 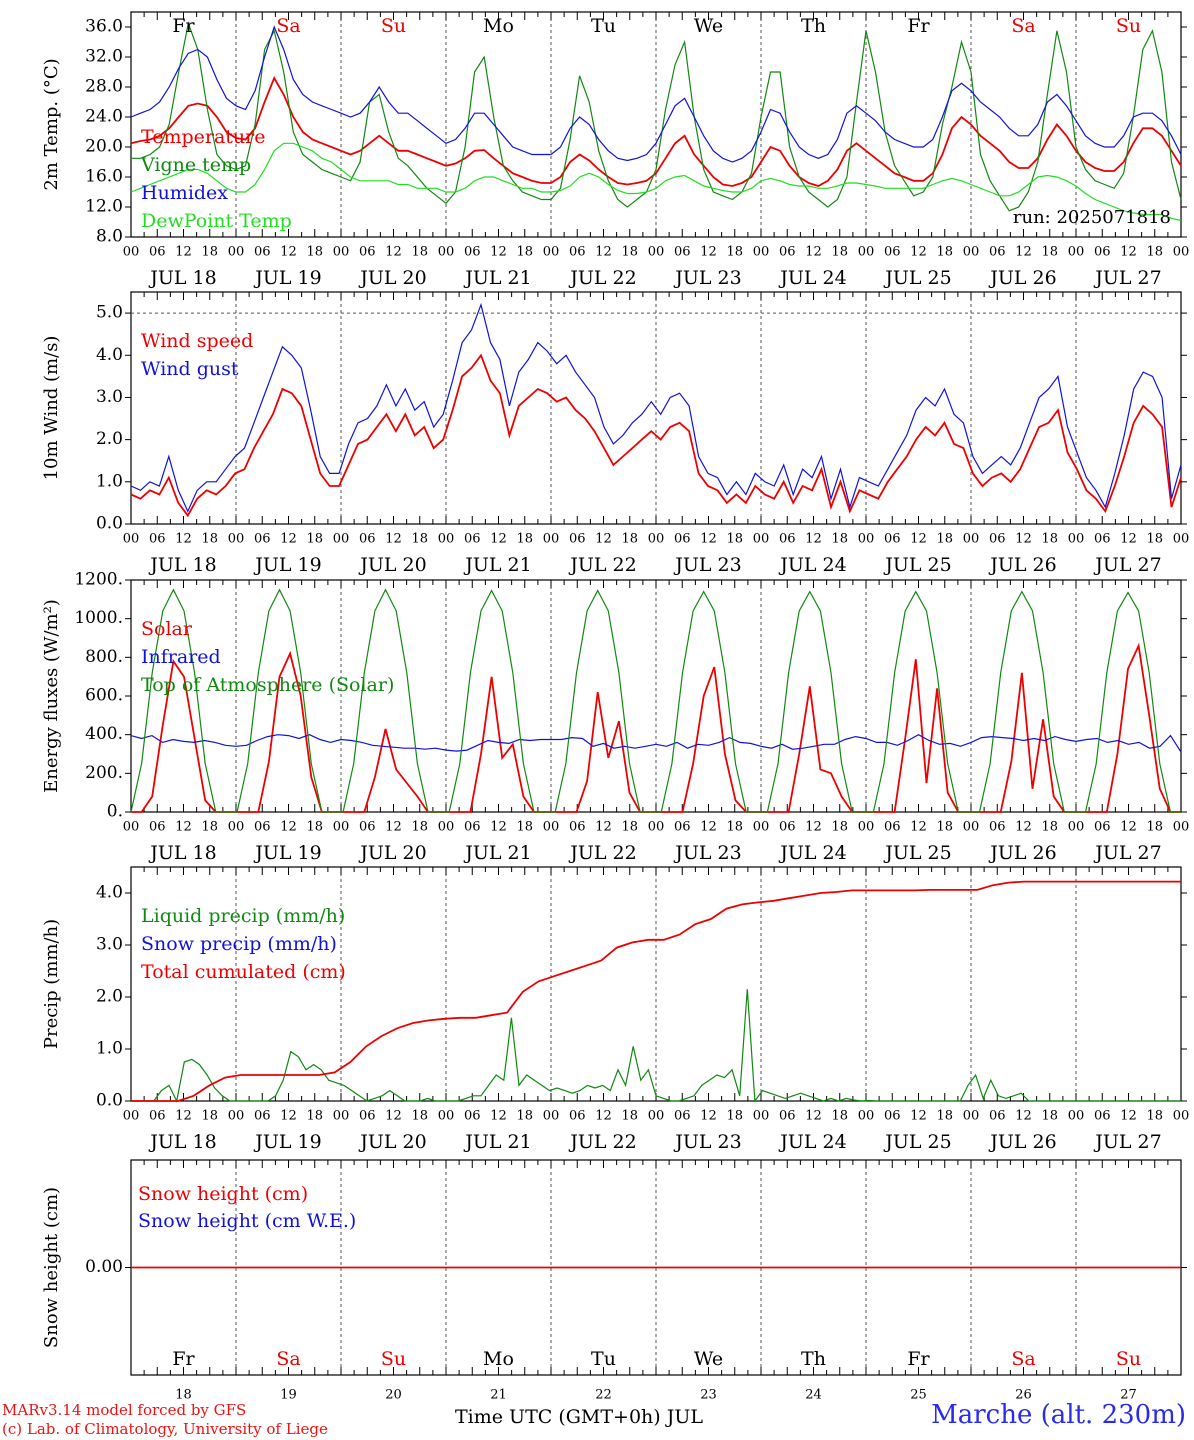 I want to click on temperature-y-tick-label: 36.0, so click(x=104, y=27).